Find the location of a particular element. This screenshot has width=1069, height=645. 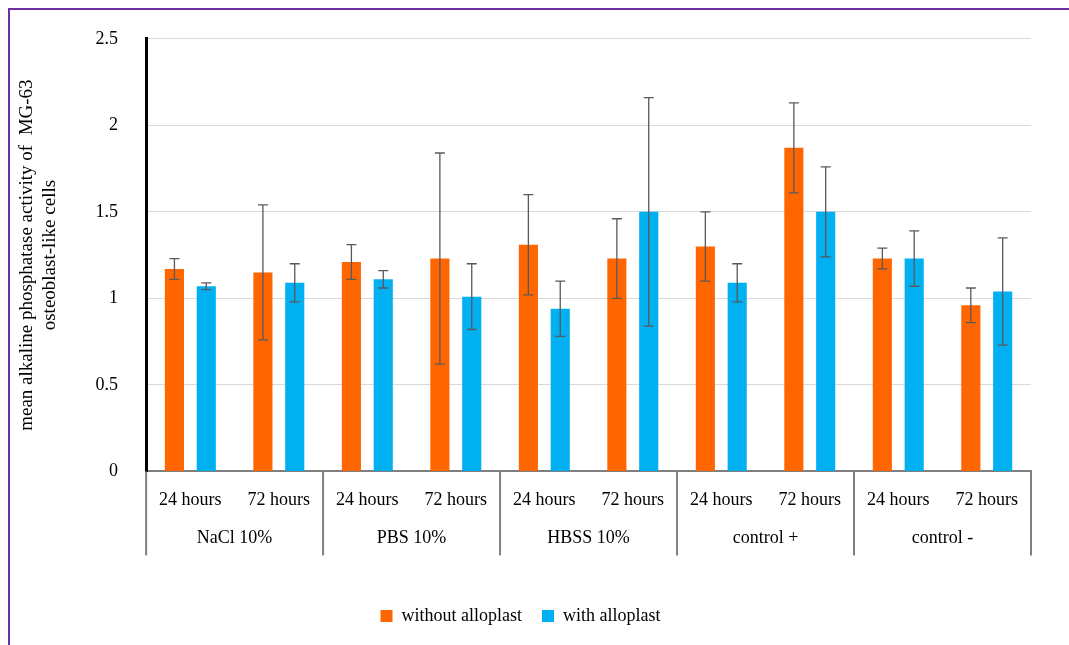

y-tick-label: 1.5 is located at coordinates (107, 210).